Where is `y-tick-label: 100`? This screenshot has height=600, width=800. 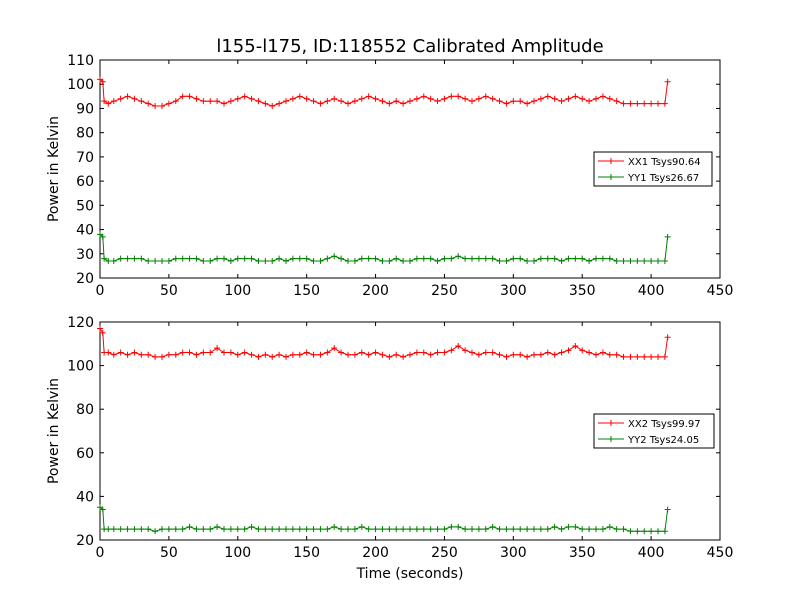
y-tick-label: 100 is located at coordinates (80, 367).